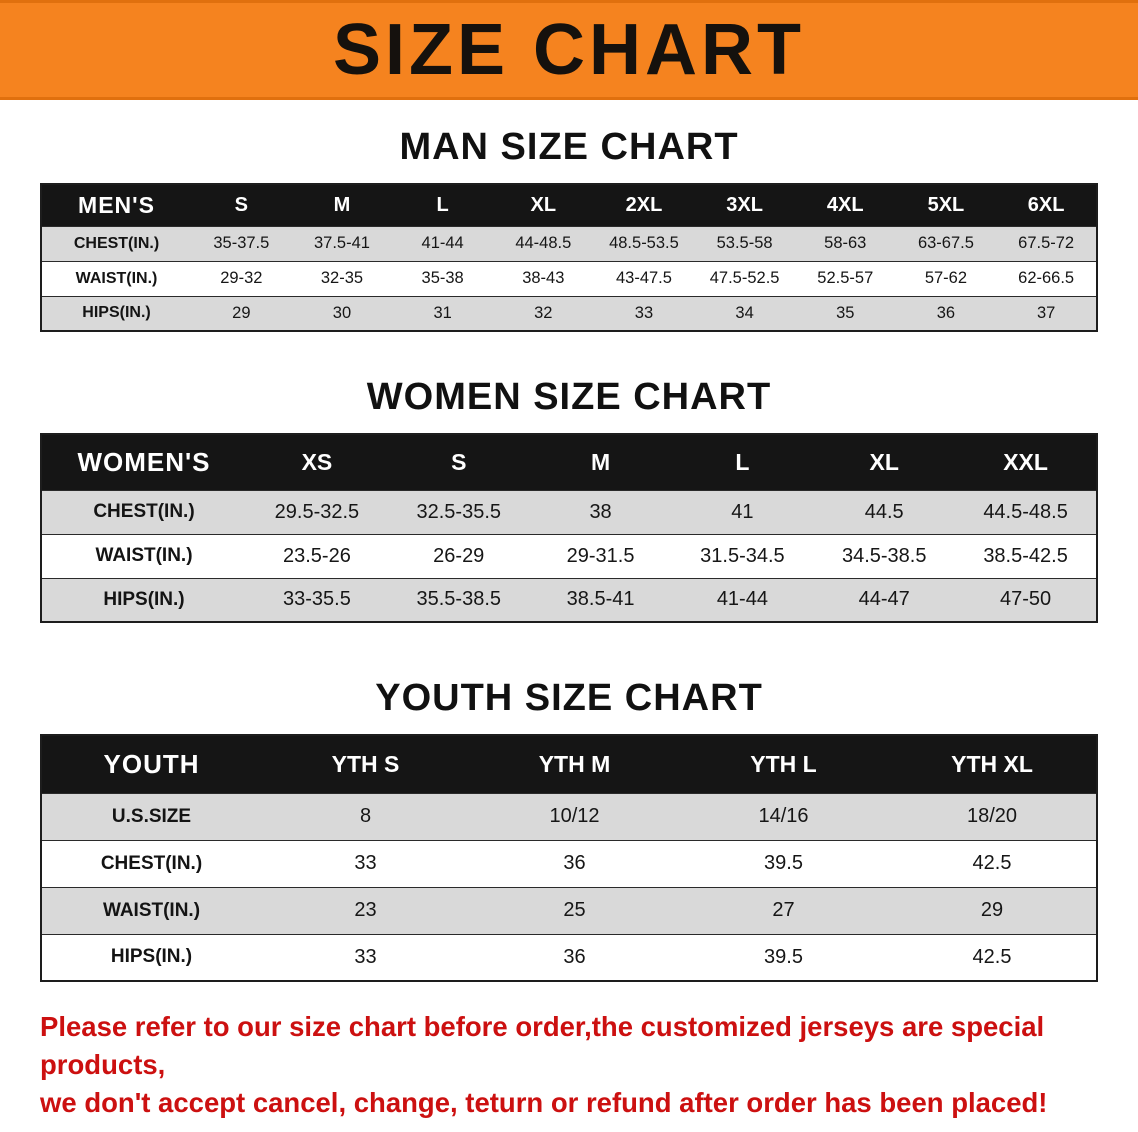 This screenshot has height=1132, width=1138. I want to click on size-value: 44-47, so click(884, 599).